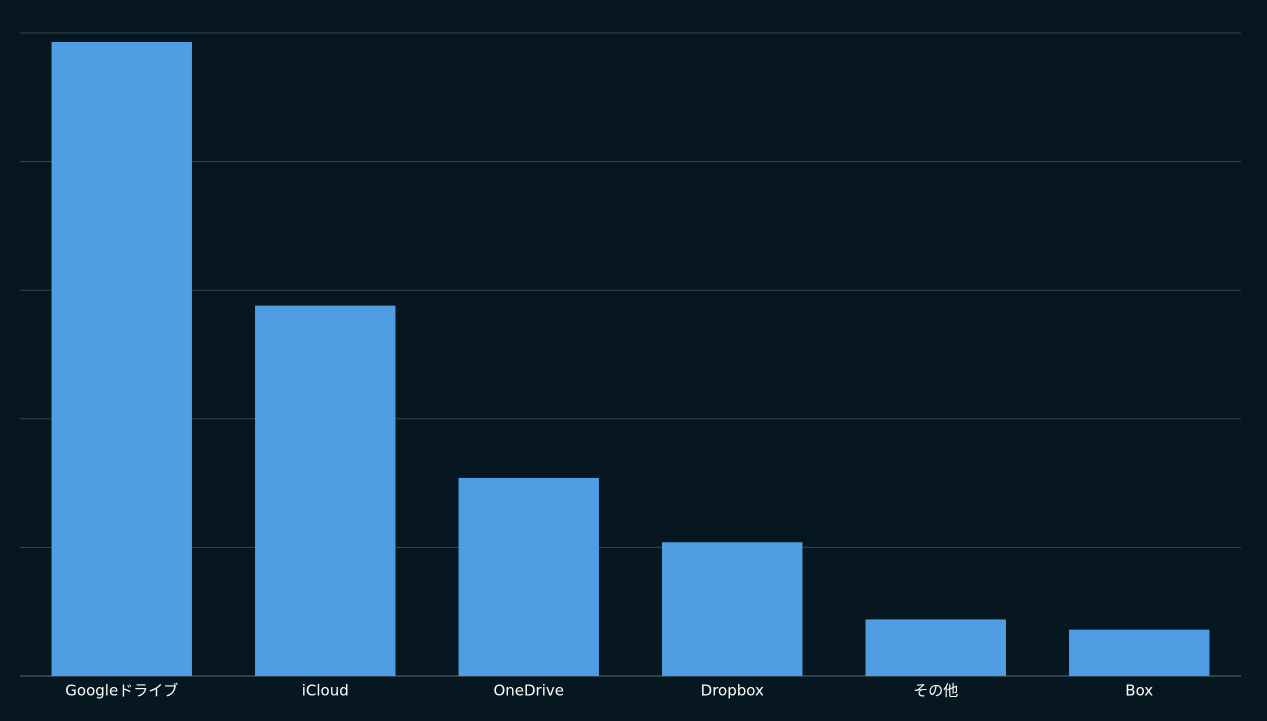 Image resolution: width=1267 pixels, height=721 pixels. Describe the element at coordinates (121, 691) in the screenshot. I see `x-tick-label: Googleドライブ` at that location.